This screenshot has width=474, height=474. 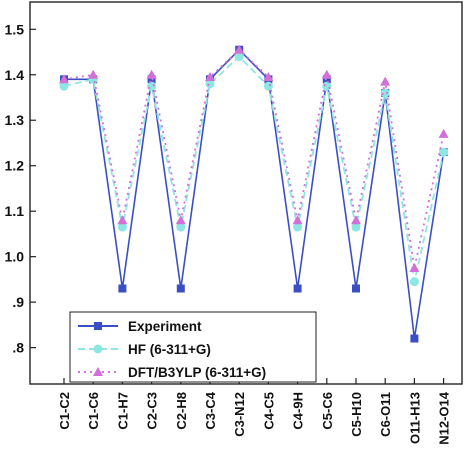 What do you see at coordinates (327, 411) in the screenshot?
I see `x-tick-label: C5-C6` at bounding box center [327, 411].